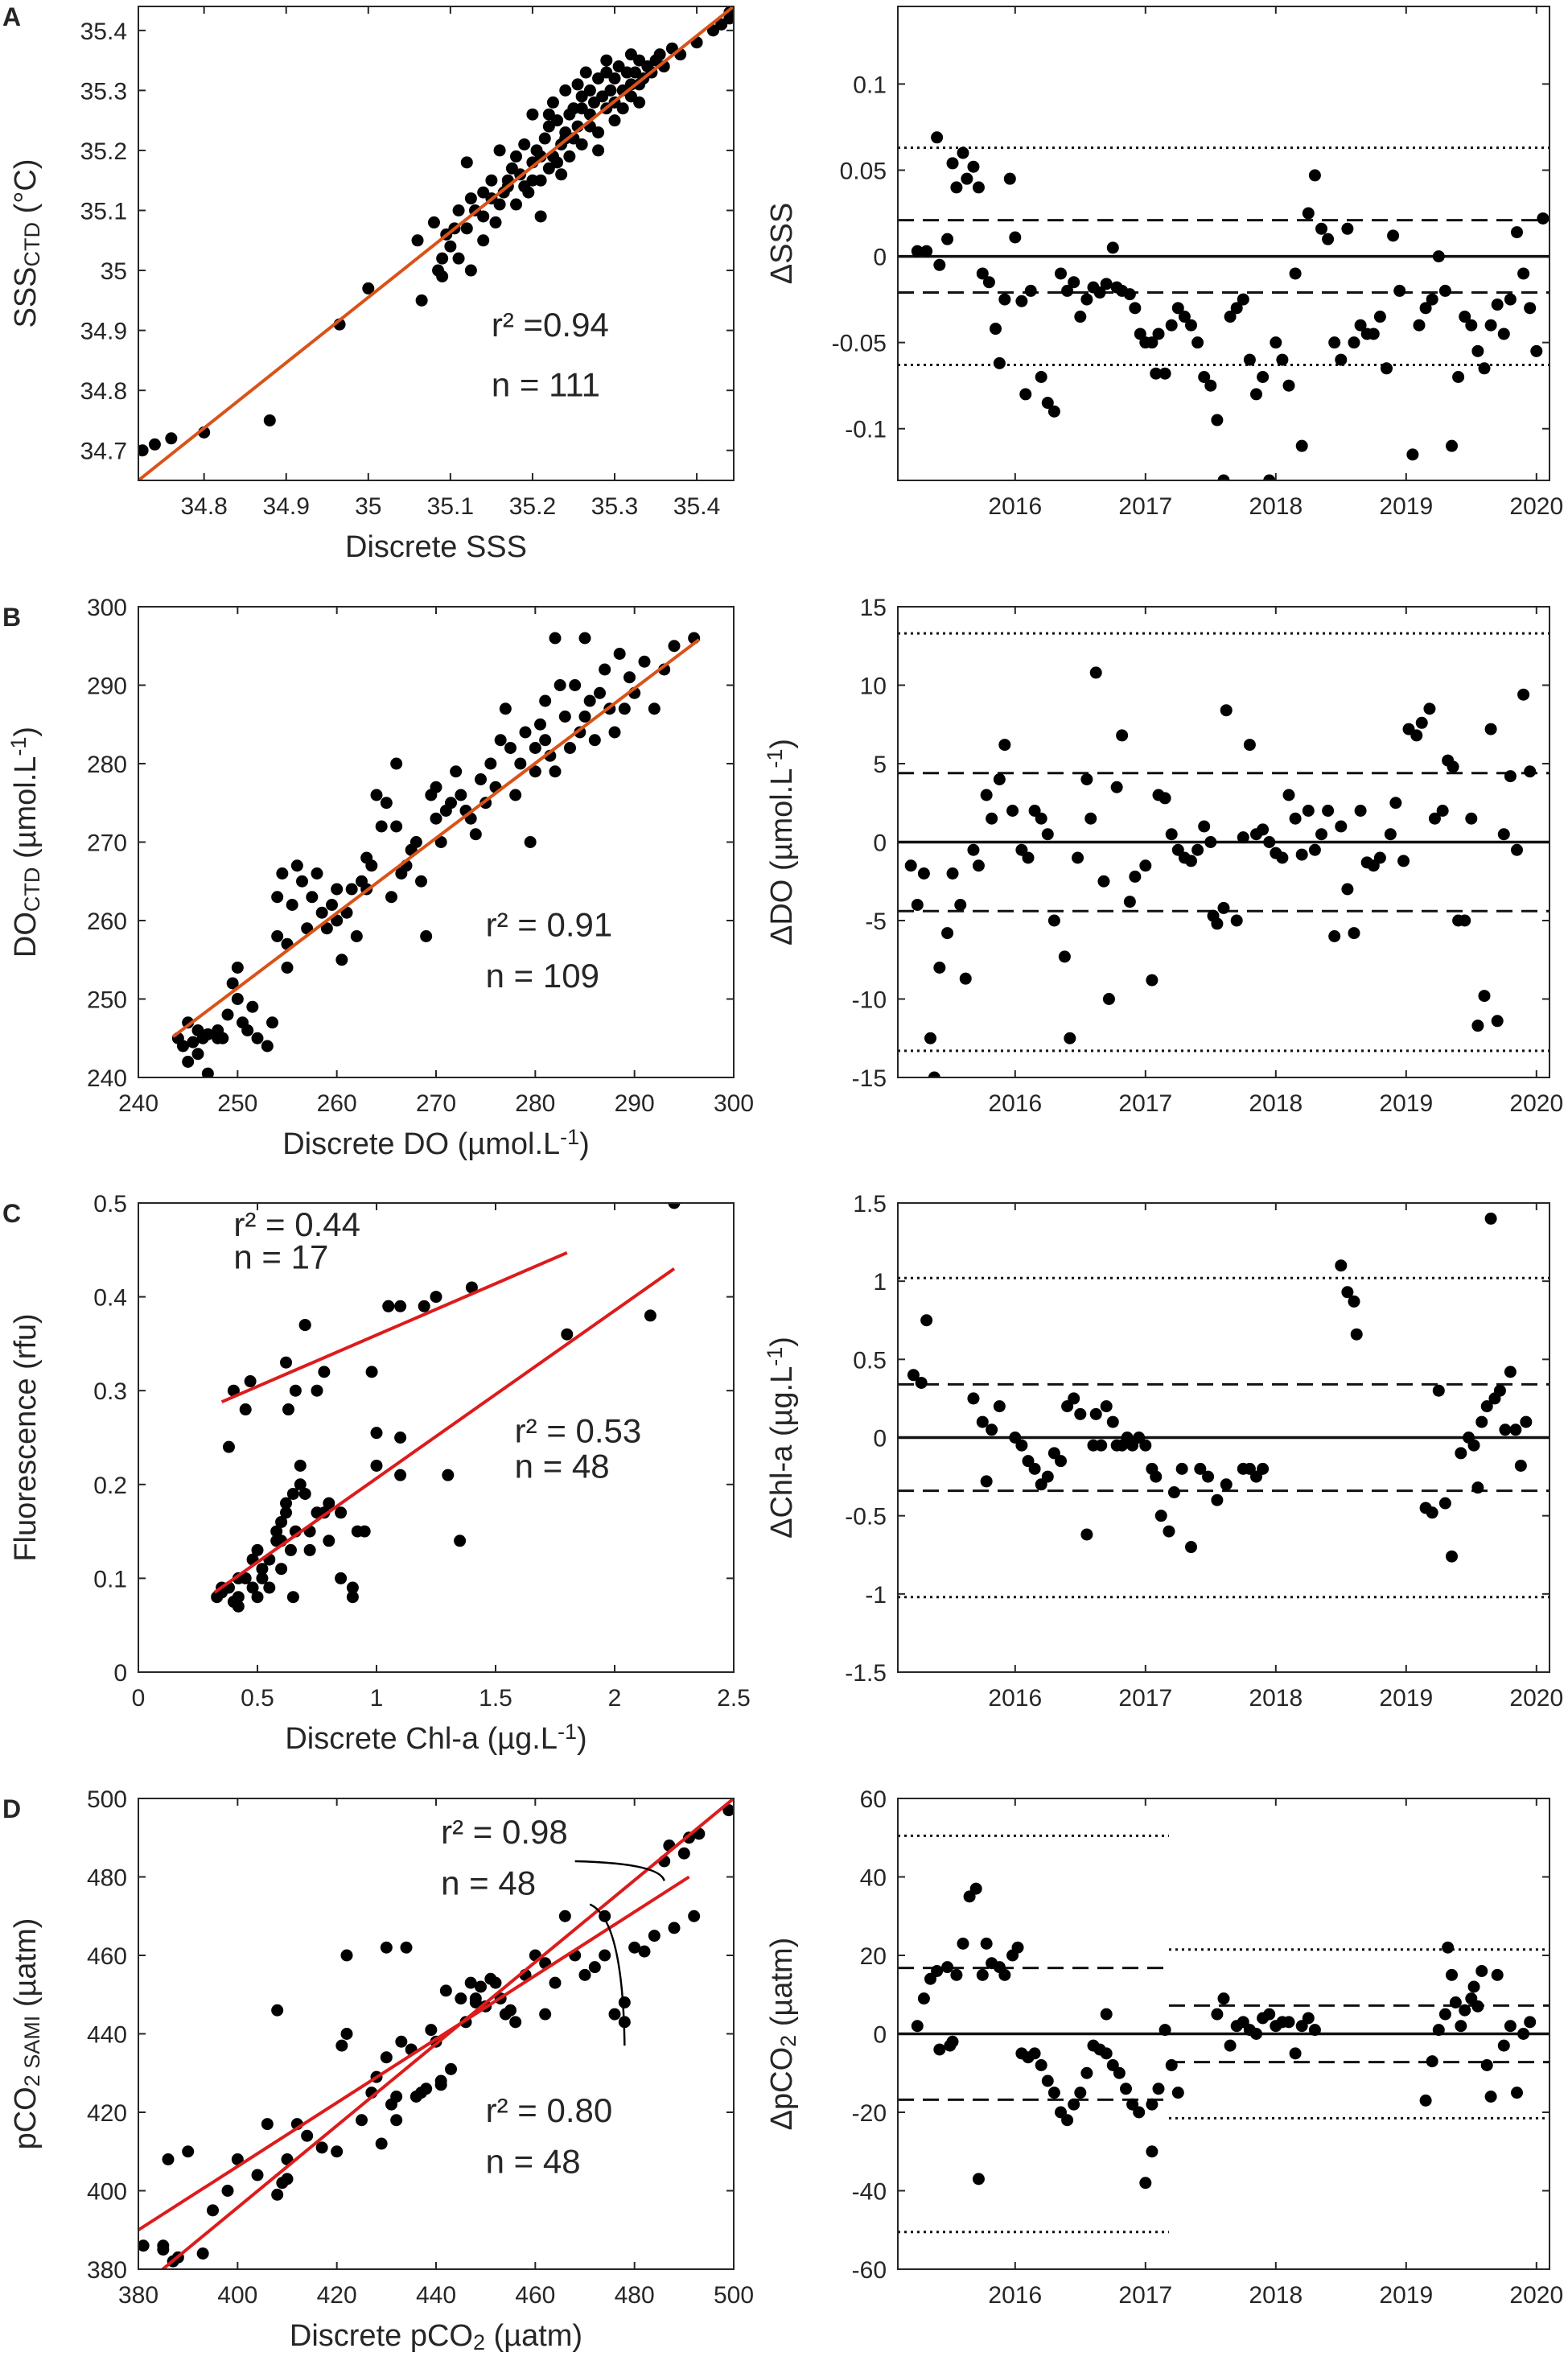 Image resolution: width=1568 pixels, height=2373 pixels. Describe the element at coordinates (11, 16) in the screenshot. I see `panel-letter: A` at that location.